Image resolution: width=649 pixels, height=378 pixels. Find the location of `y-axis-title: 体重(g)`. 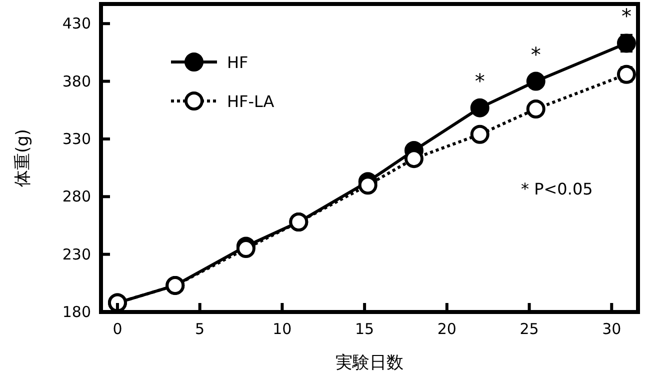

y-axis-title: 体重(g) is located at coordinates (23, 158).